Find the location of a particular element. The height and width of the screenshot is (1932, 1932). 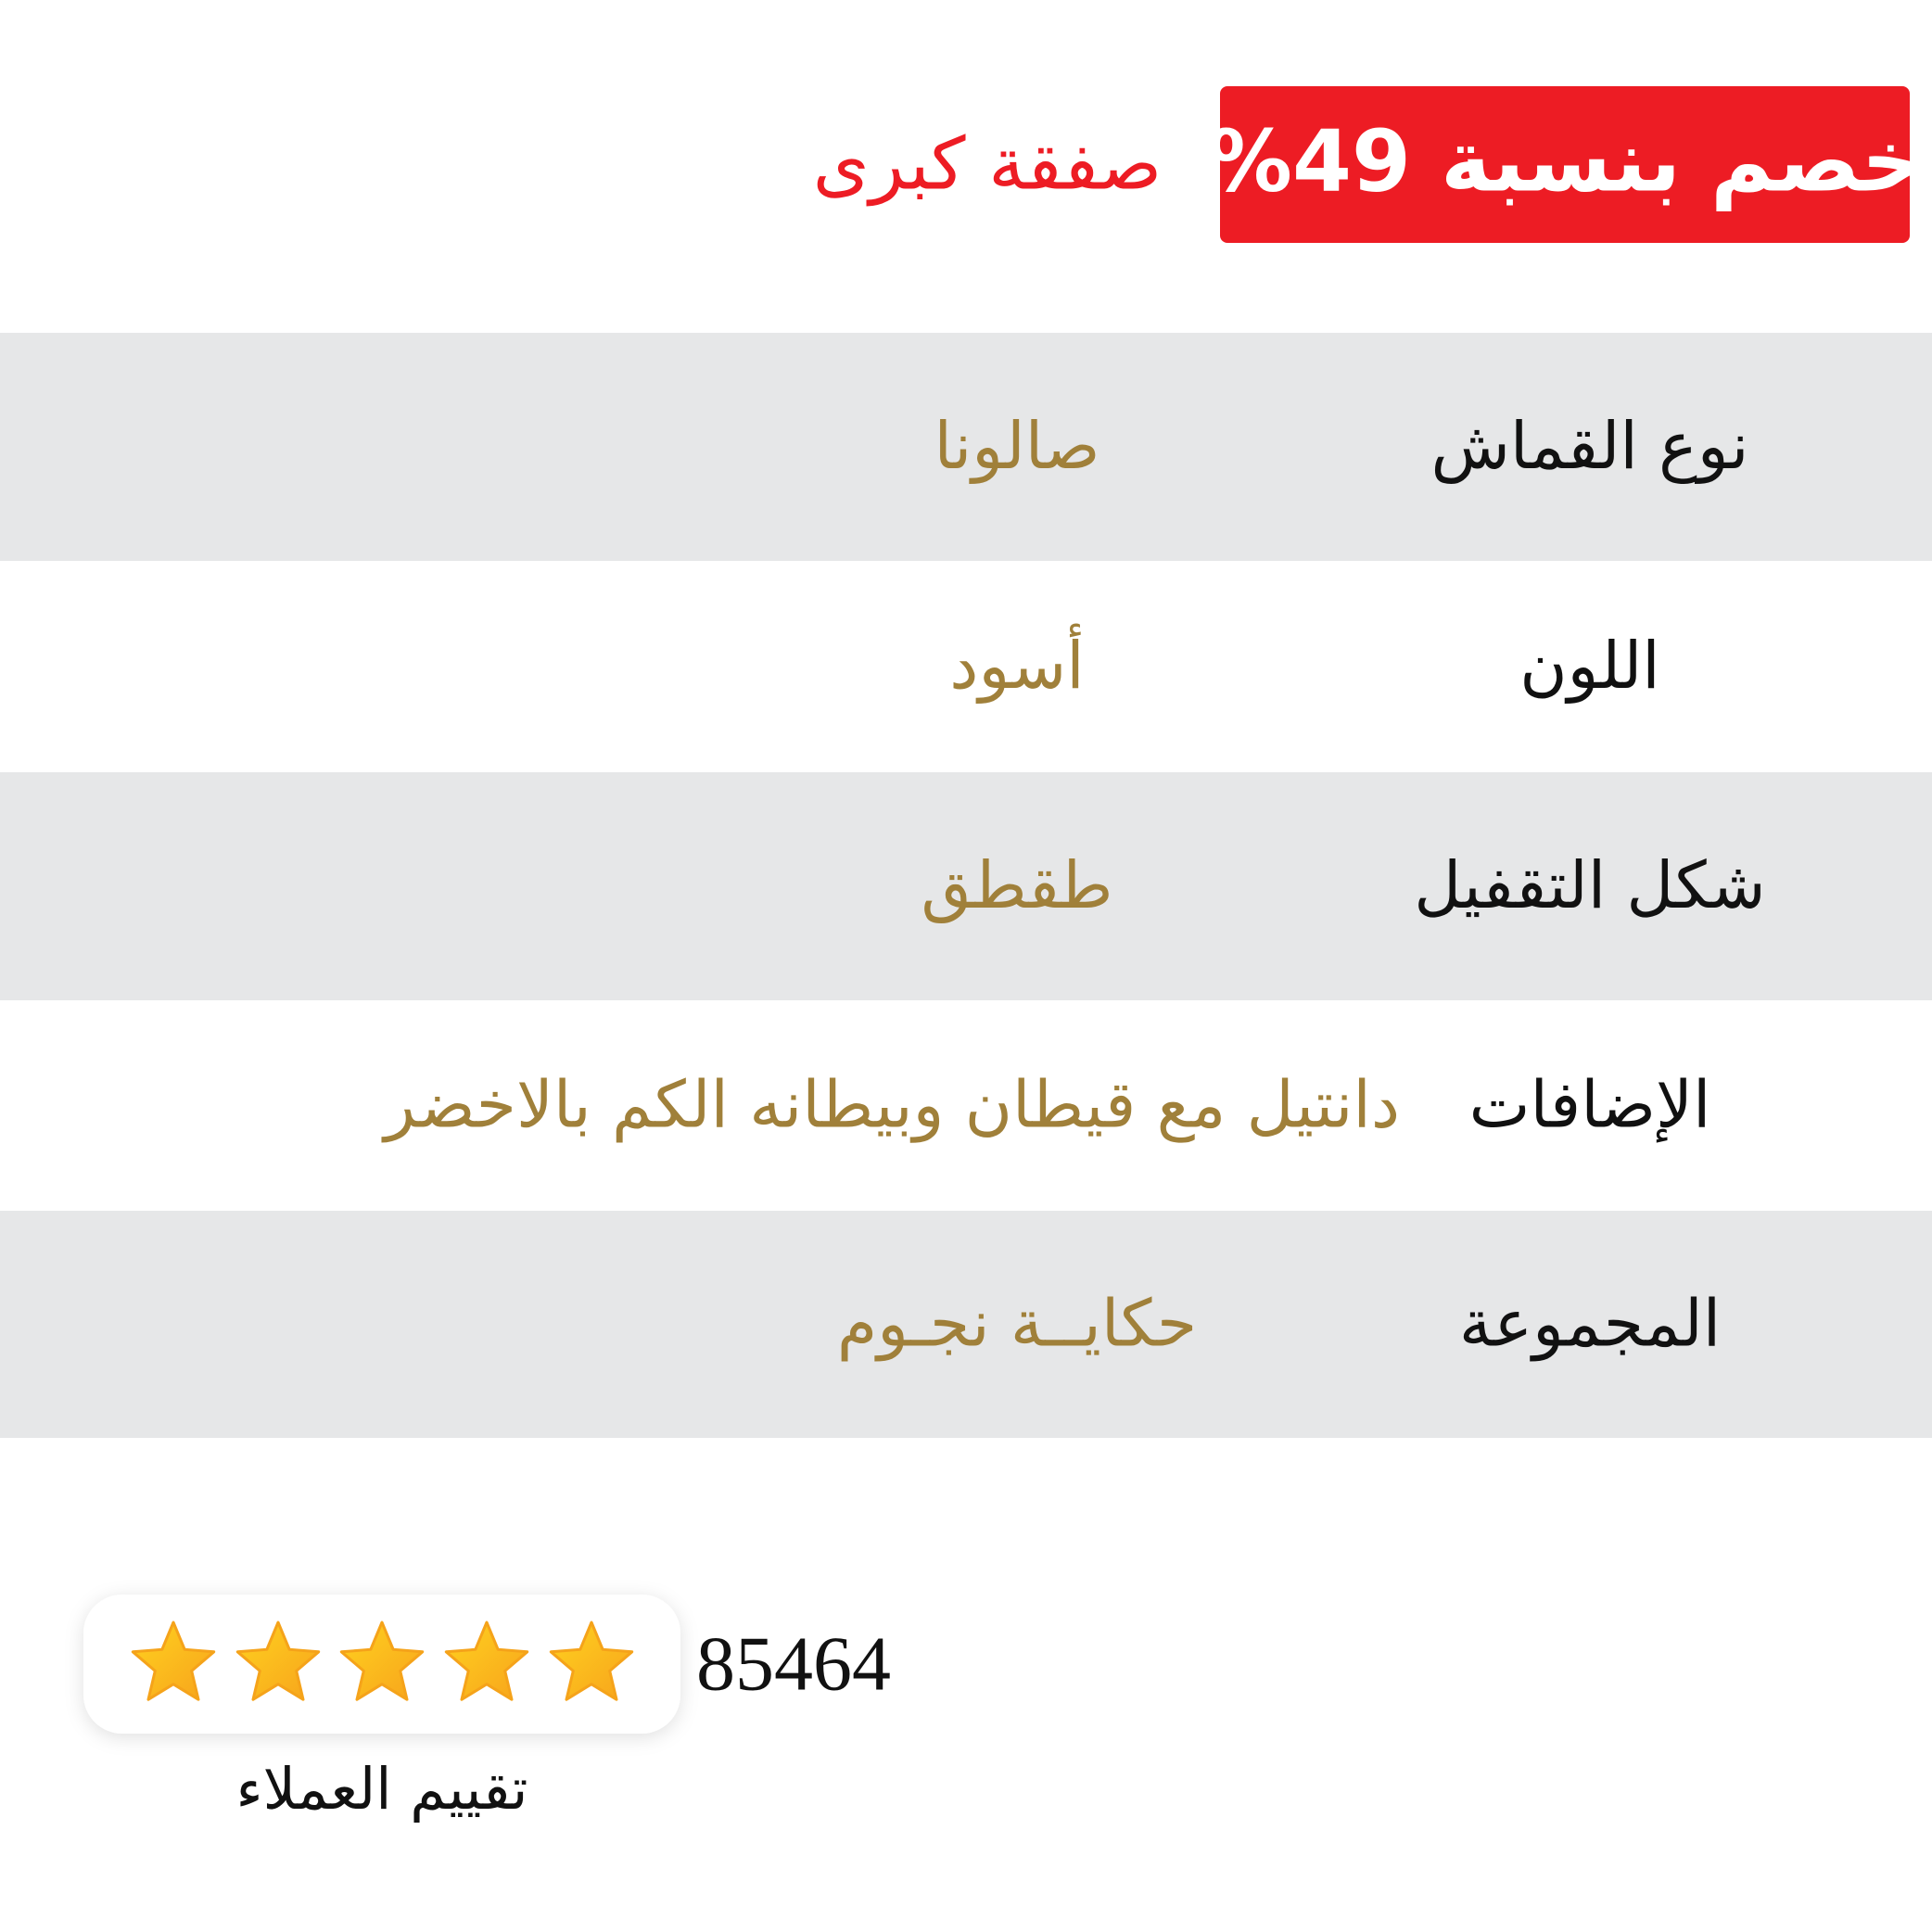

stars is located at coordinates (382, 1661).